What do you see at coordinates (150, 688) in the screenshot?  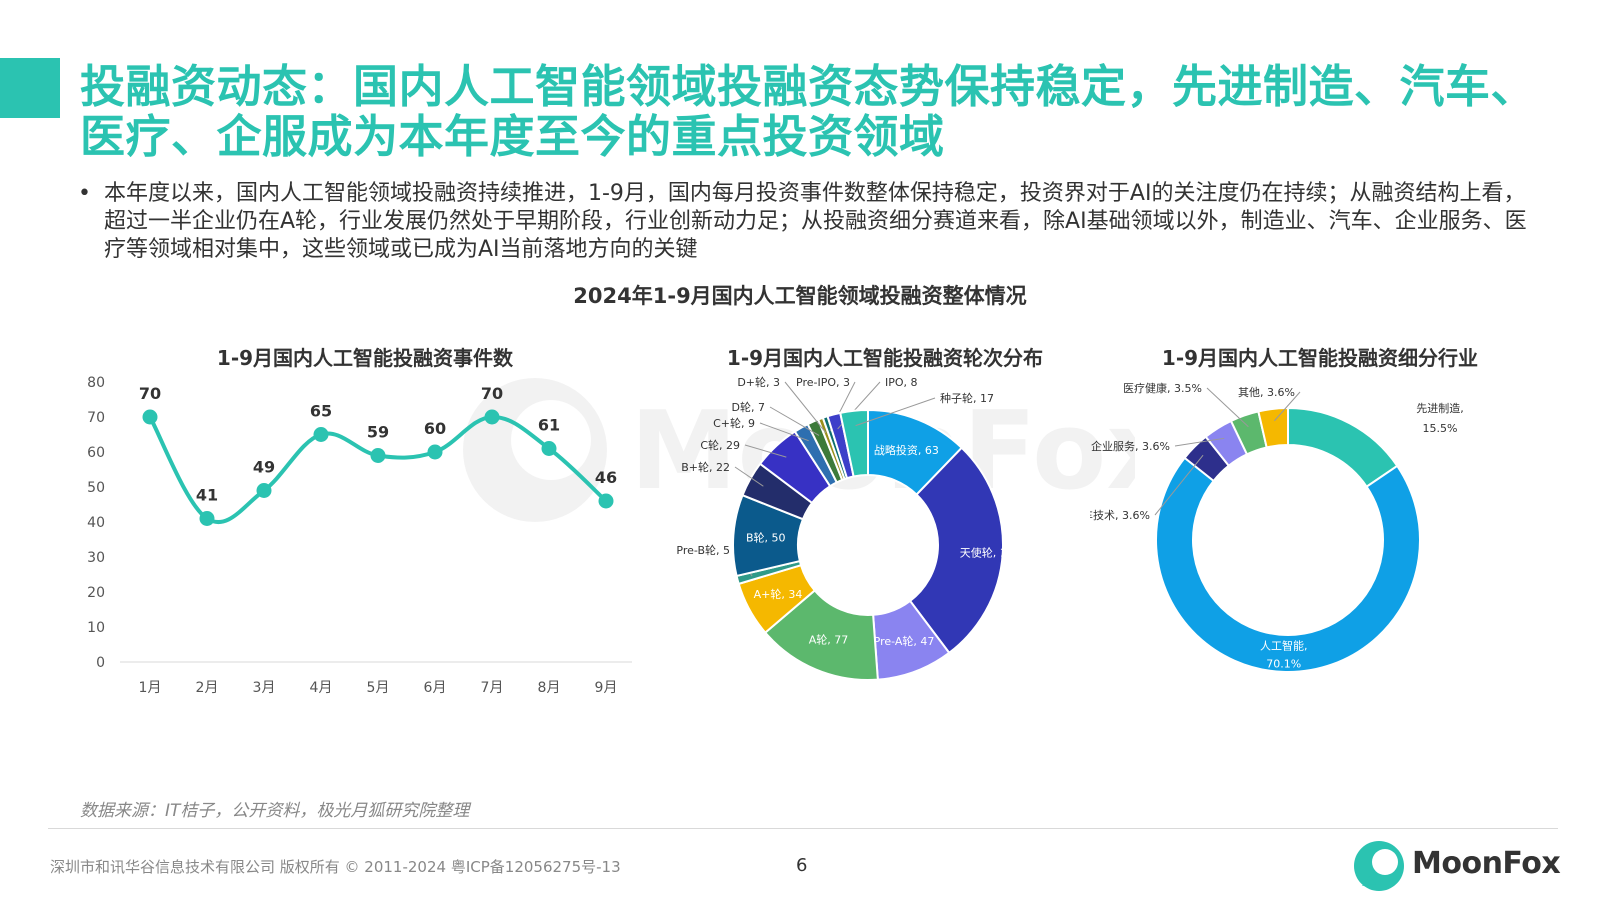 I see `x-tick-label: 1月` at bounding box center [150, 688].